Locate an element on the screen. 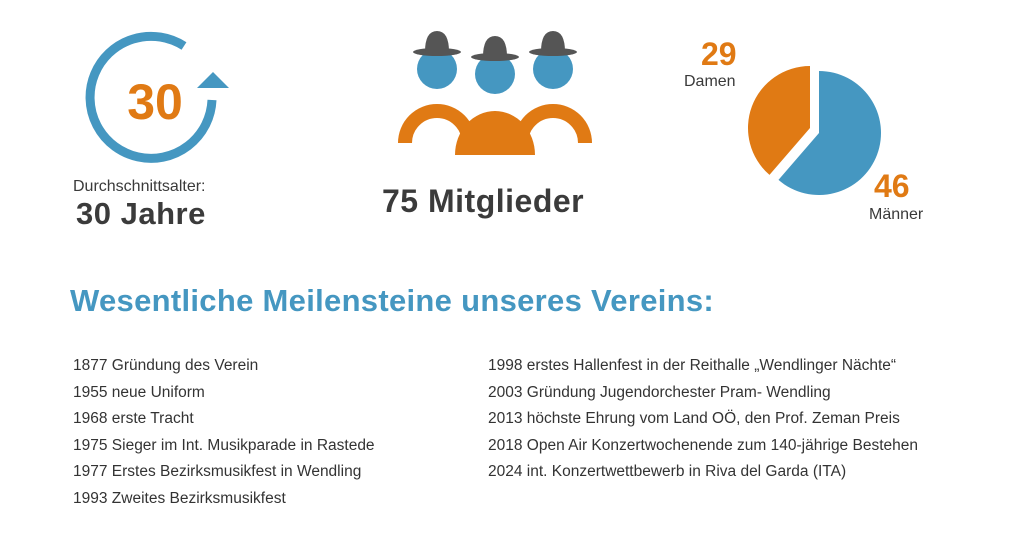 This screenshot has height=546, width=1024. members-group-icon is located at coordinates (495, 93).